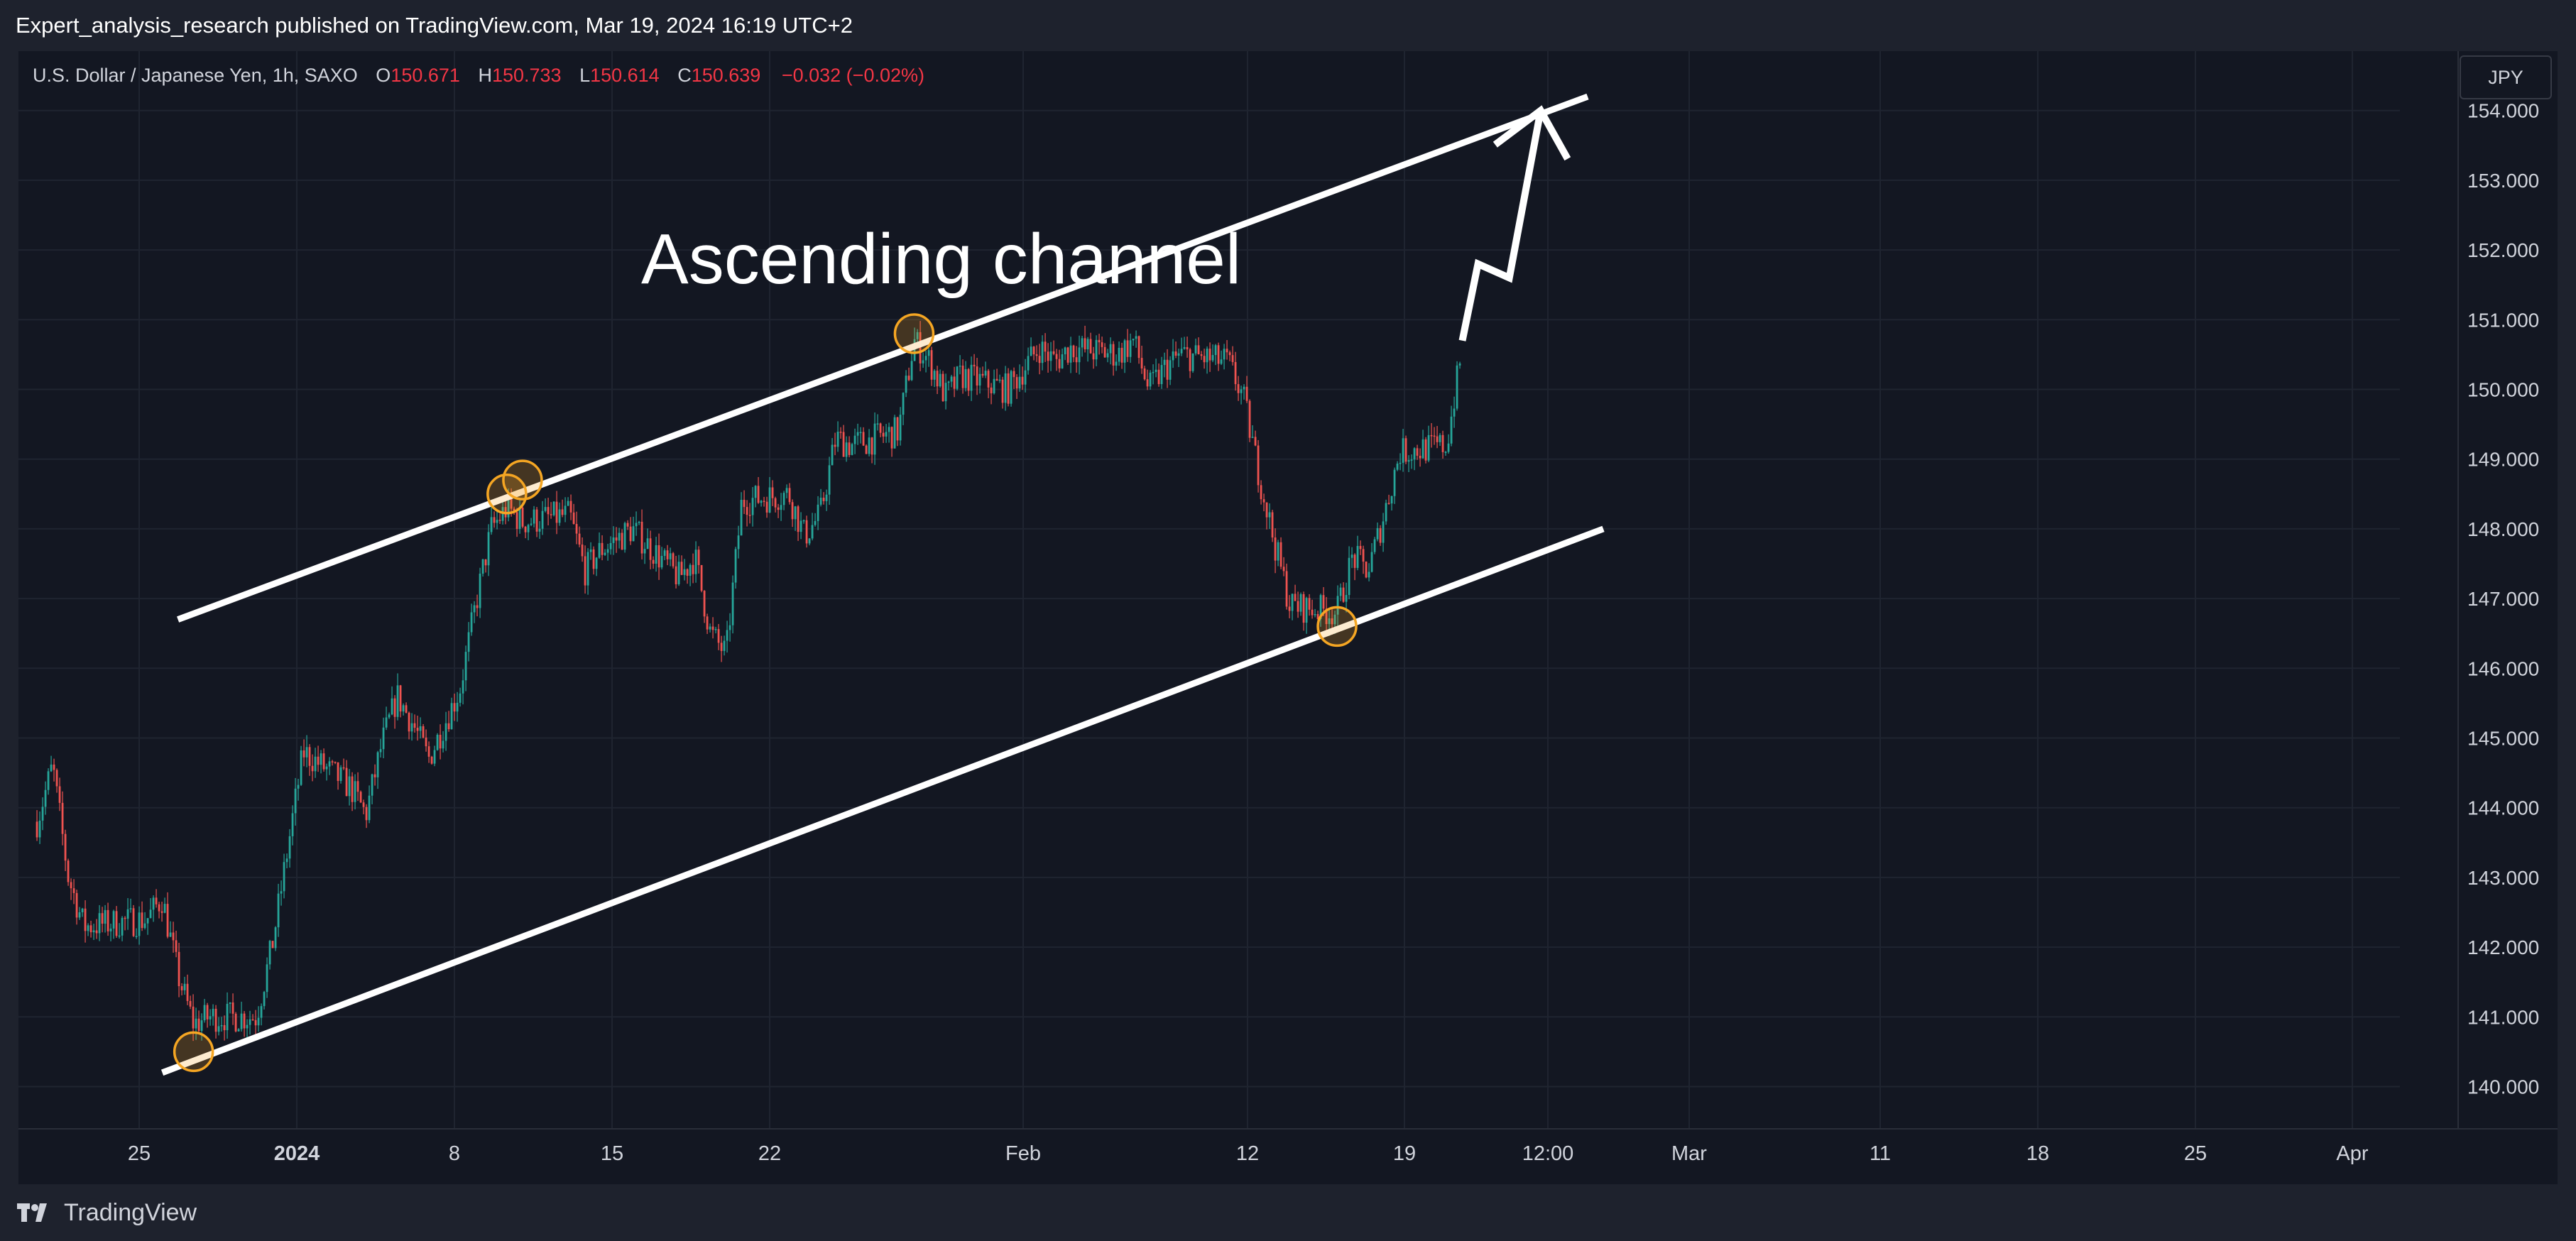 The width and height of the screenshot is (2576, 1241). Describe the element at coordinates (1288, 1212) in the screenshot. I see `footer-bar` at that location.